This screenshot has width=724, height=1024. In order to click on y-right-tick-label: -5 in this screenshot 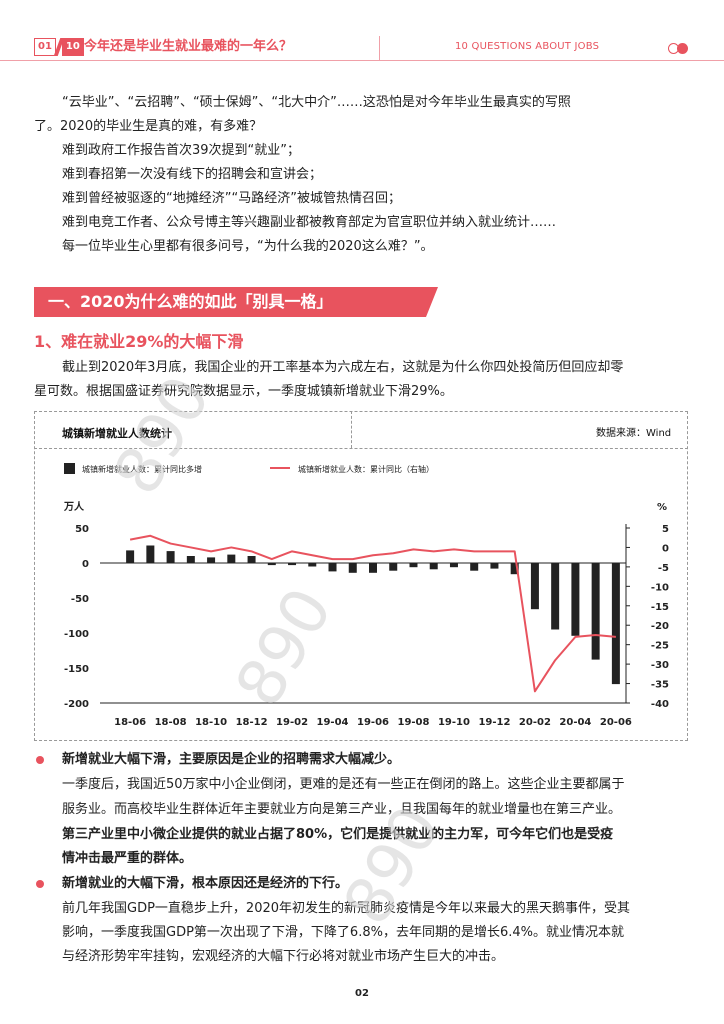, I will do `click(663, 568)`.